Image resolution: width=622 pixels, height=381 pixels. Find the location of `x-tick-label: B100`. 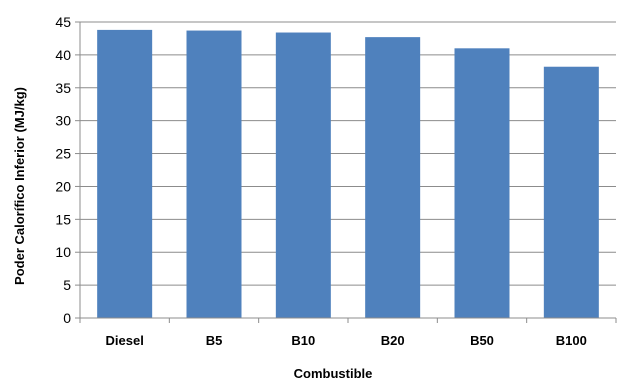

x-tick-label: B100 is located at coordinates (571, 340).